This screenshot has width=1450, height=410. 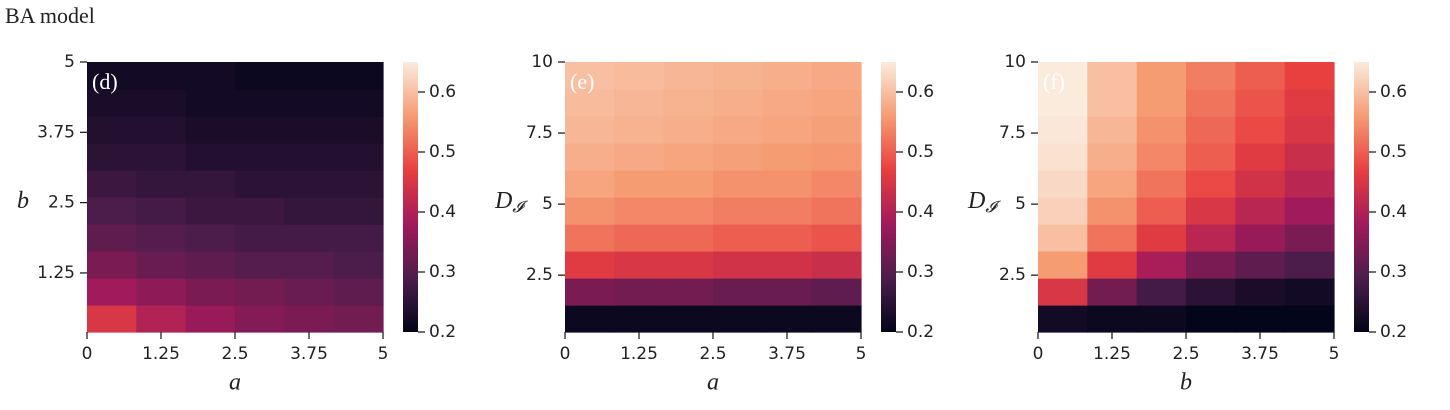 I want to click on y-axis-label-sub: 𝓘, so click(x=993, y=207).